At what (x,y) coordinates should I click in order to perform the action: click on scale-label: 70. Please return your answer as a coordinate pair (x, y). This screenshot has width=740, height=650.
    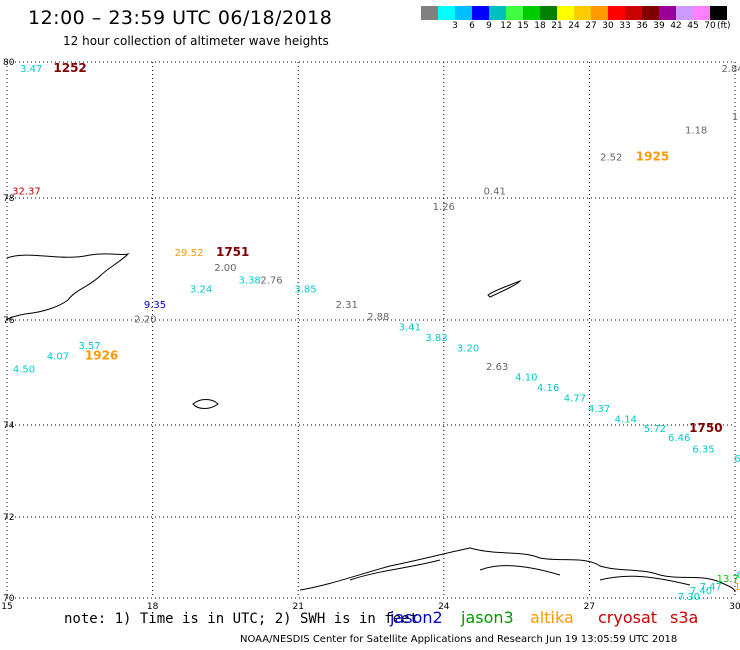
    Looking at the image, I should click on (710, 26).